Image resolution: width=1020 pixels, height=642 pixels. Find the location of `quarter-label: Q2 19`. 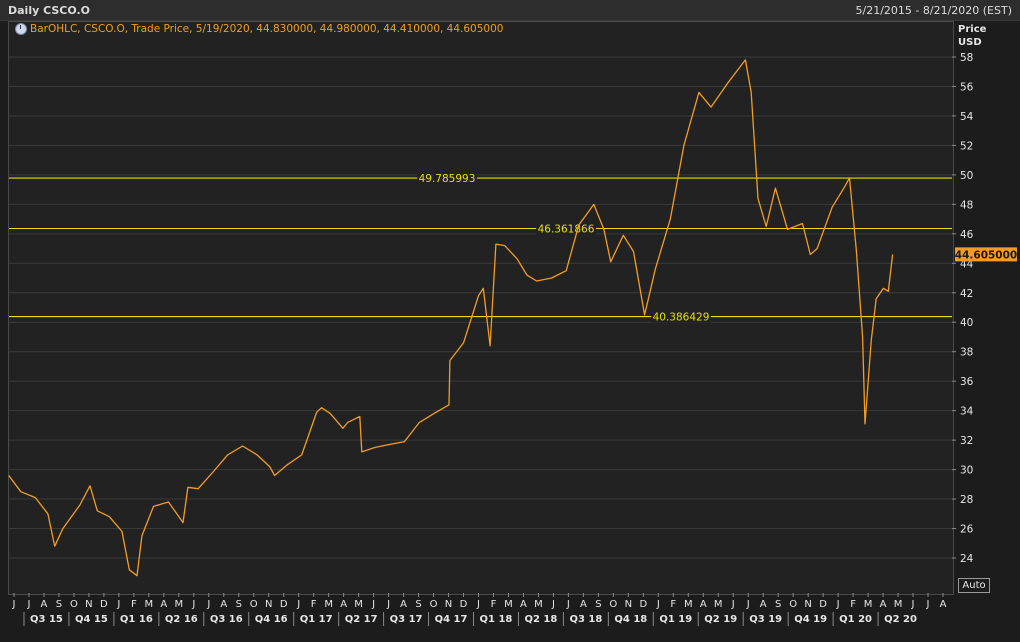

quarter-label: Q2 19 is located at coordinates (720, 619).